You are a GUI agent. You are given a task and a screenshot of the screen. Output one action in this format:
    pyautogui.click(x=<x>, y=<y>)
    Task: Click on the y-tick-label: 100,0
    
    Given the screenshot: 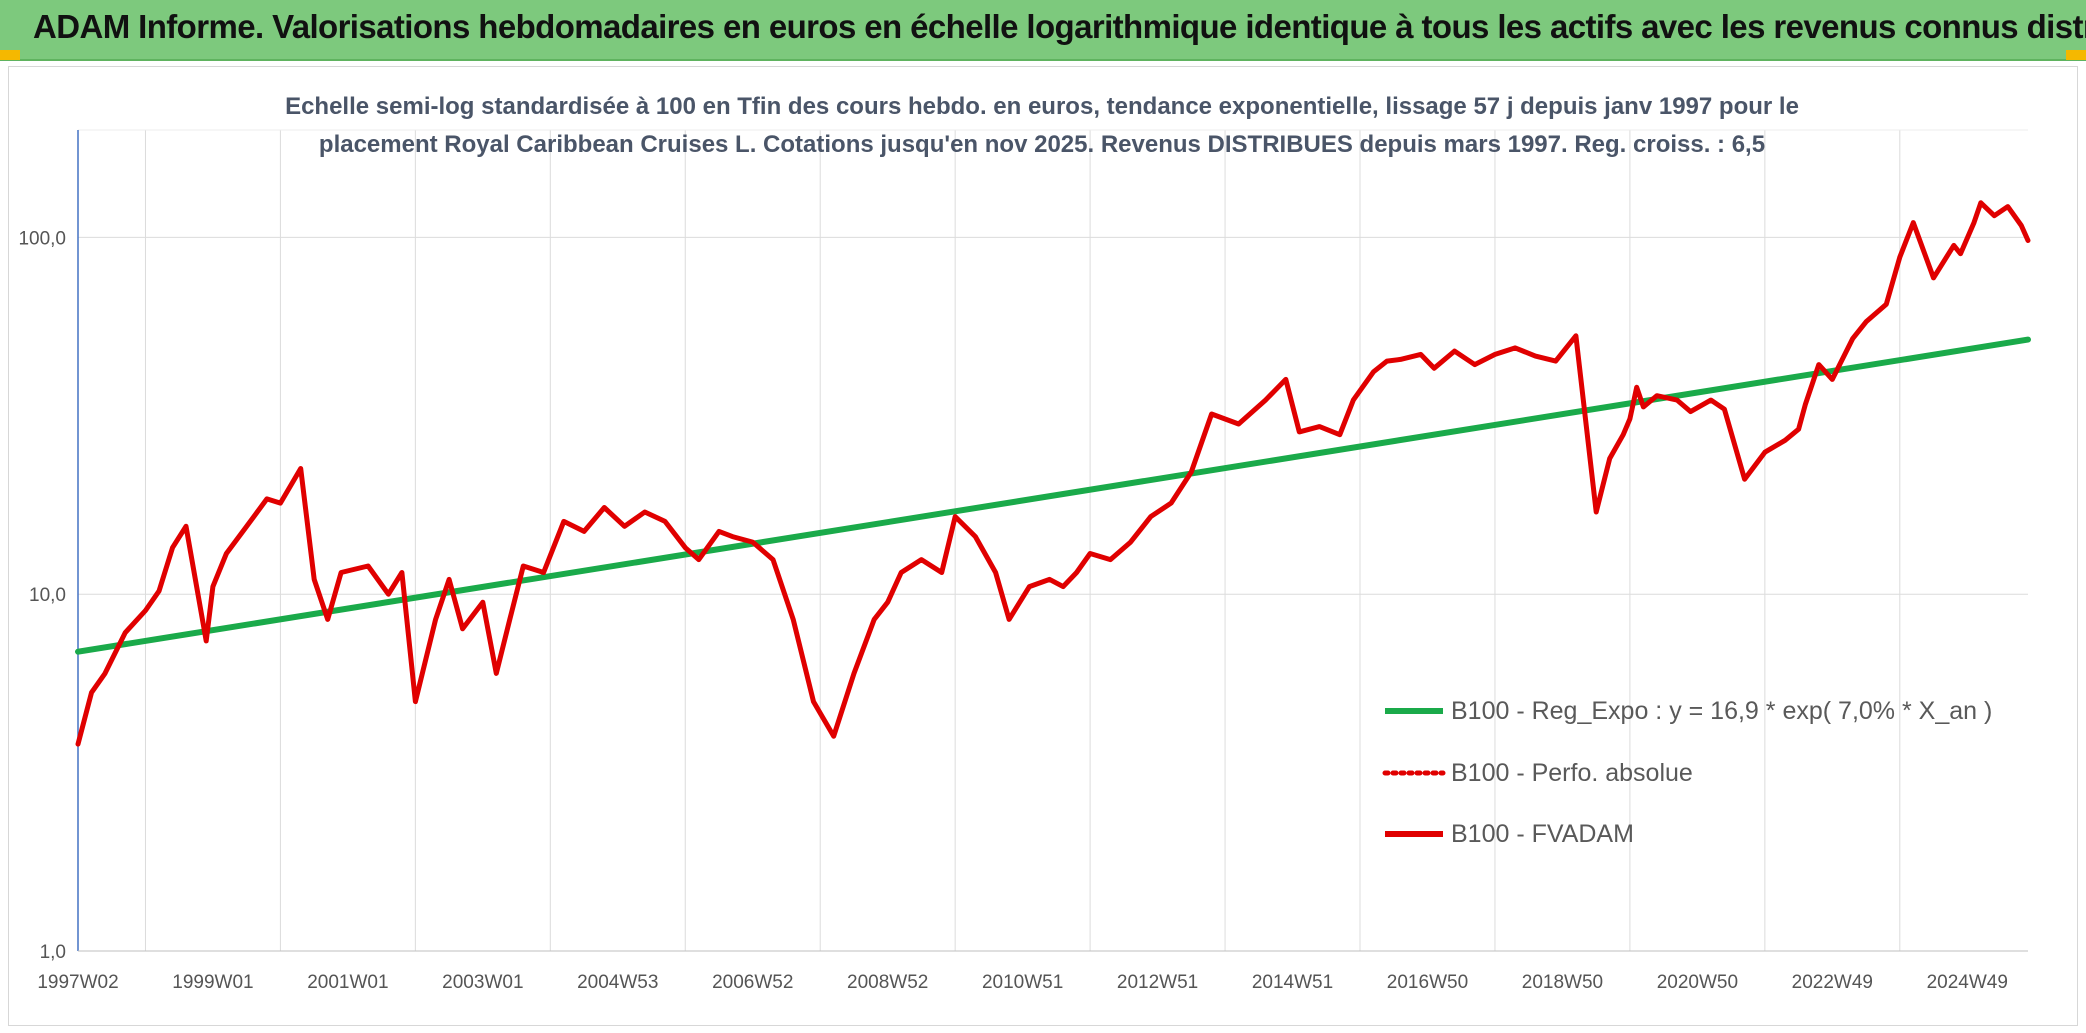 What is the action you would take?
    pyautogui.click(x=42, y=238)
    